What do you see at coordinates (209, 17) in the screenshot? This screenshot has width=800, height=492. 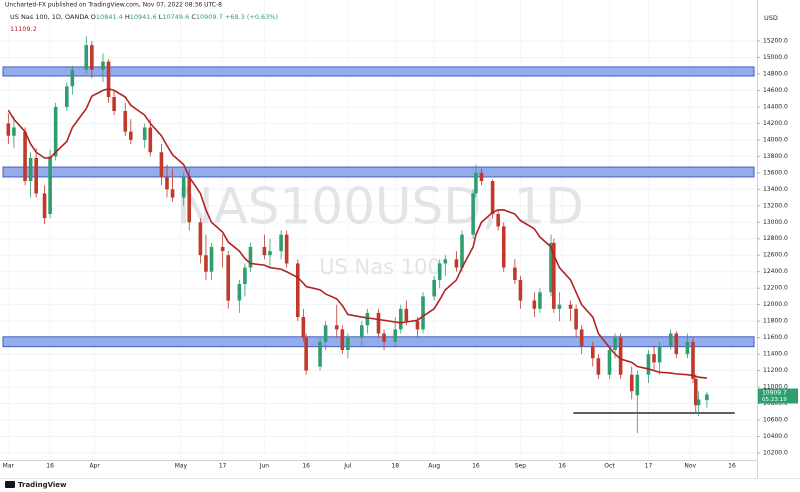 I see `legend-value: 10909.7` at bounding box center [209, 17].